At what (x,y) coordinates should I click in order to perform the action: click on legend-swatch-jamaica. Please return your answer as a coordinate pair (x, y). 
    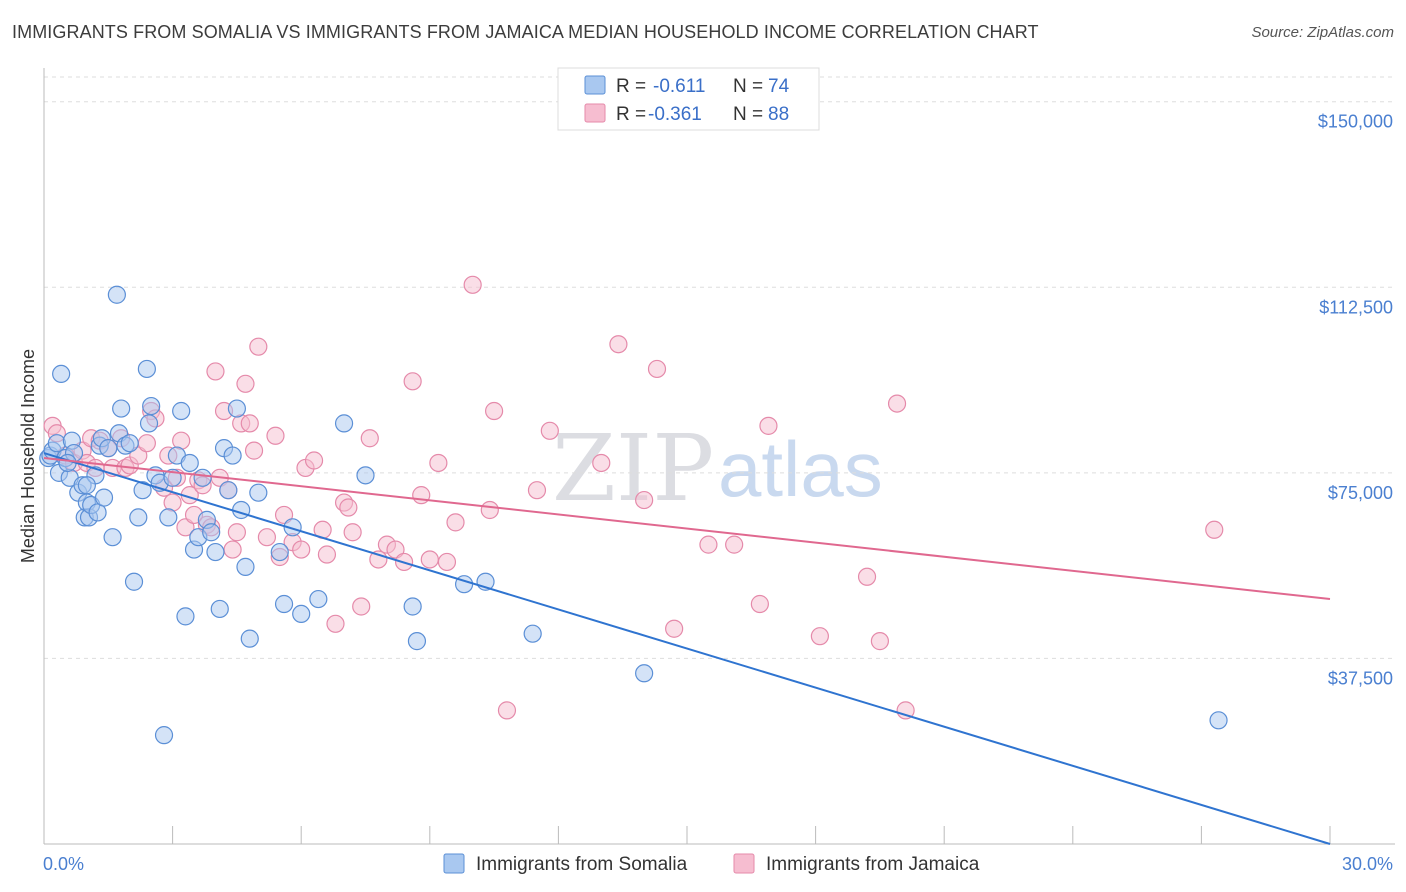
    Looking at the image, I should click on (595, 113).